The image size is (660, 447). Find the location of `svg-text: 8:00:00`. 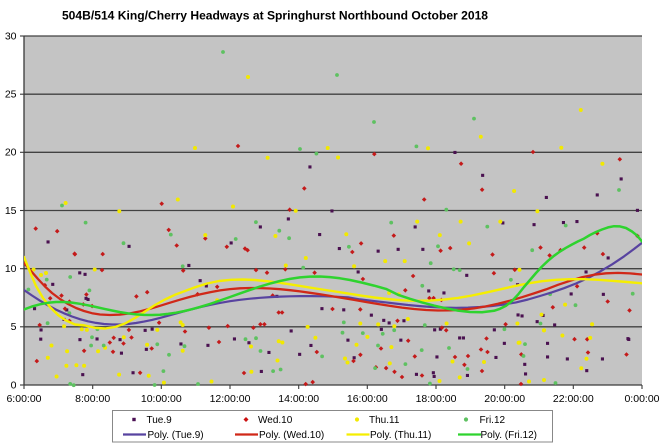

svg-text: 8:00:00 is located at coordinates (92, 399).